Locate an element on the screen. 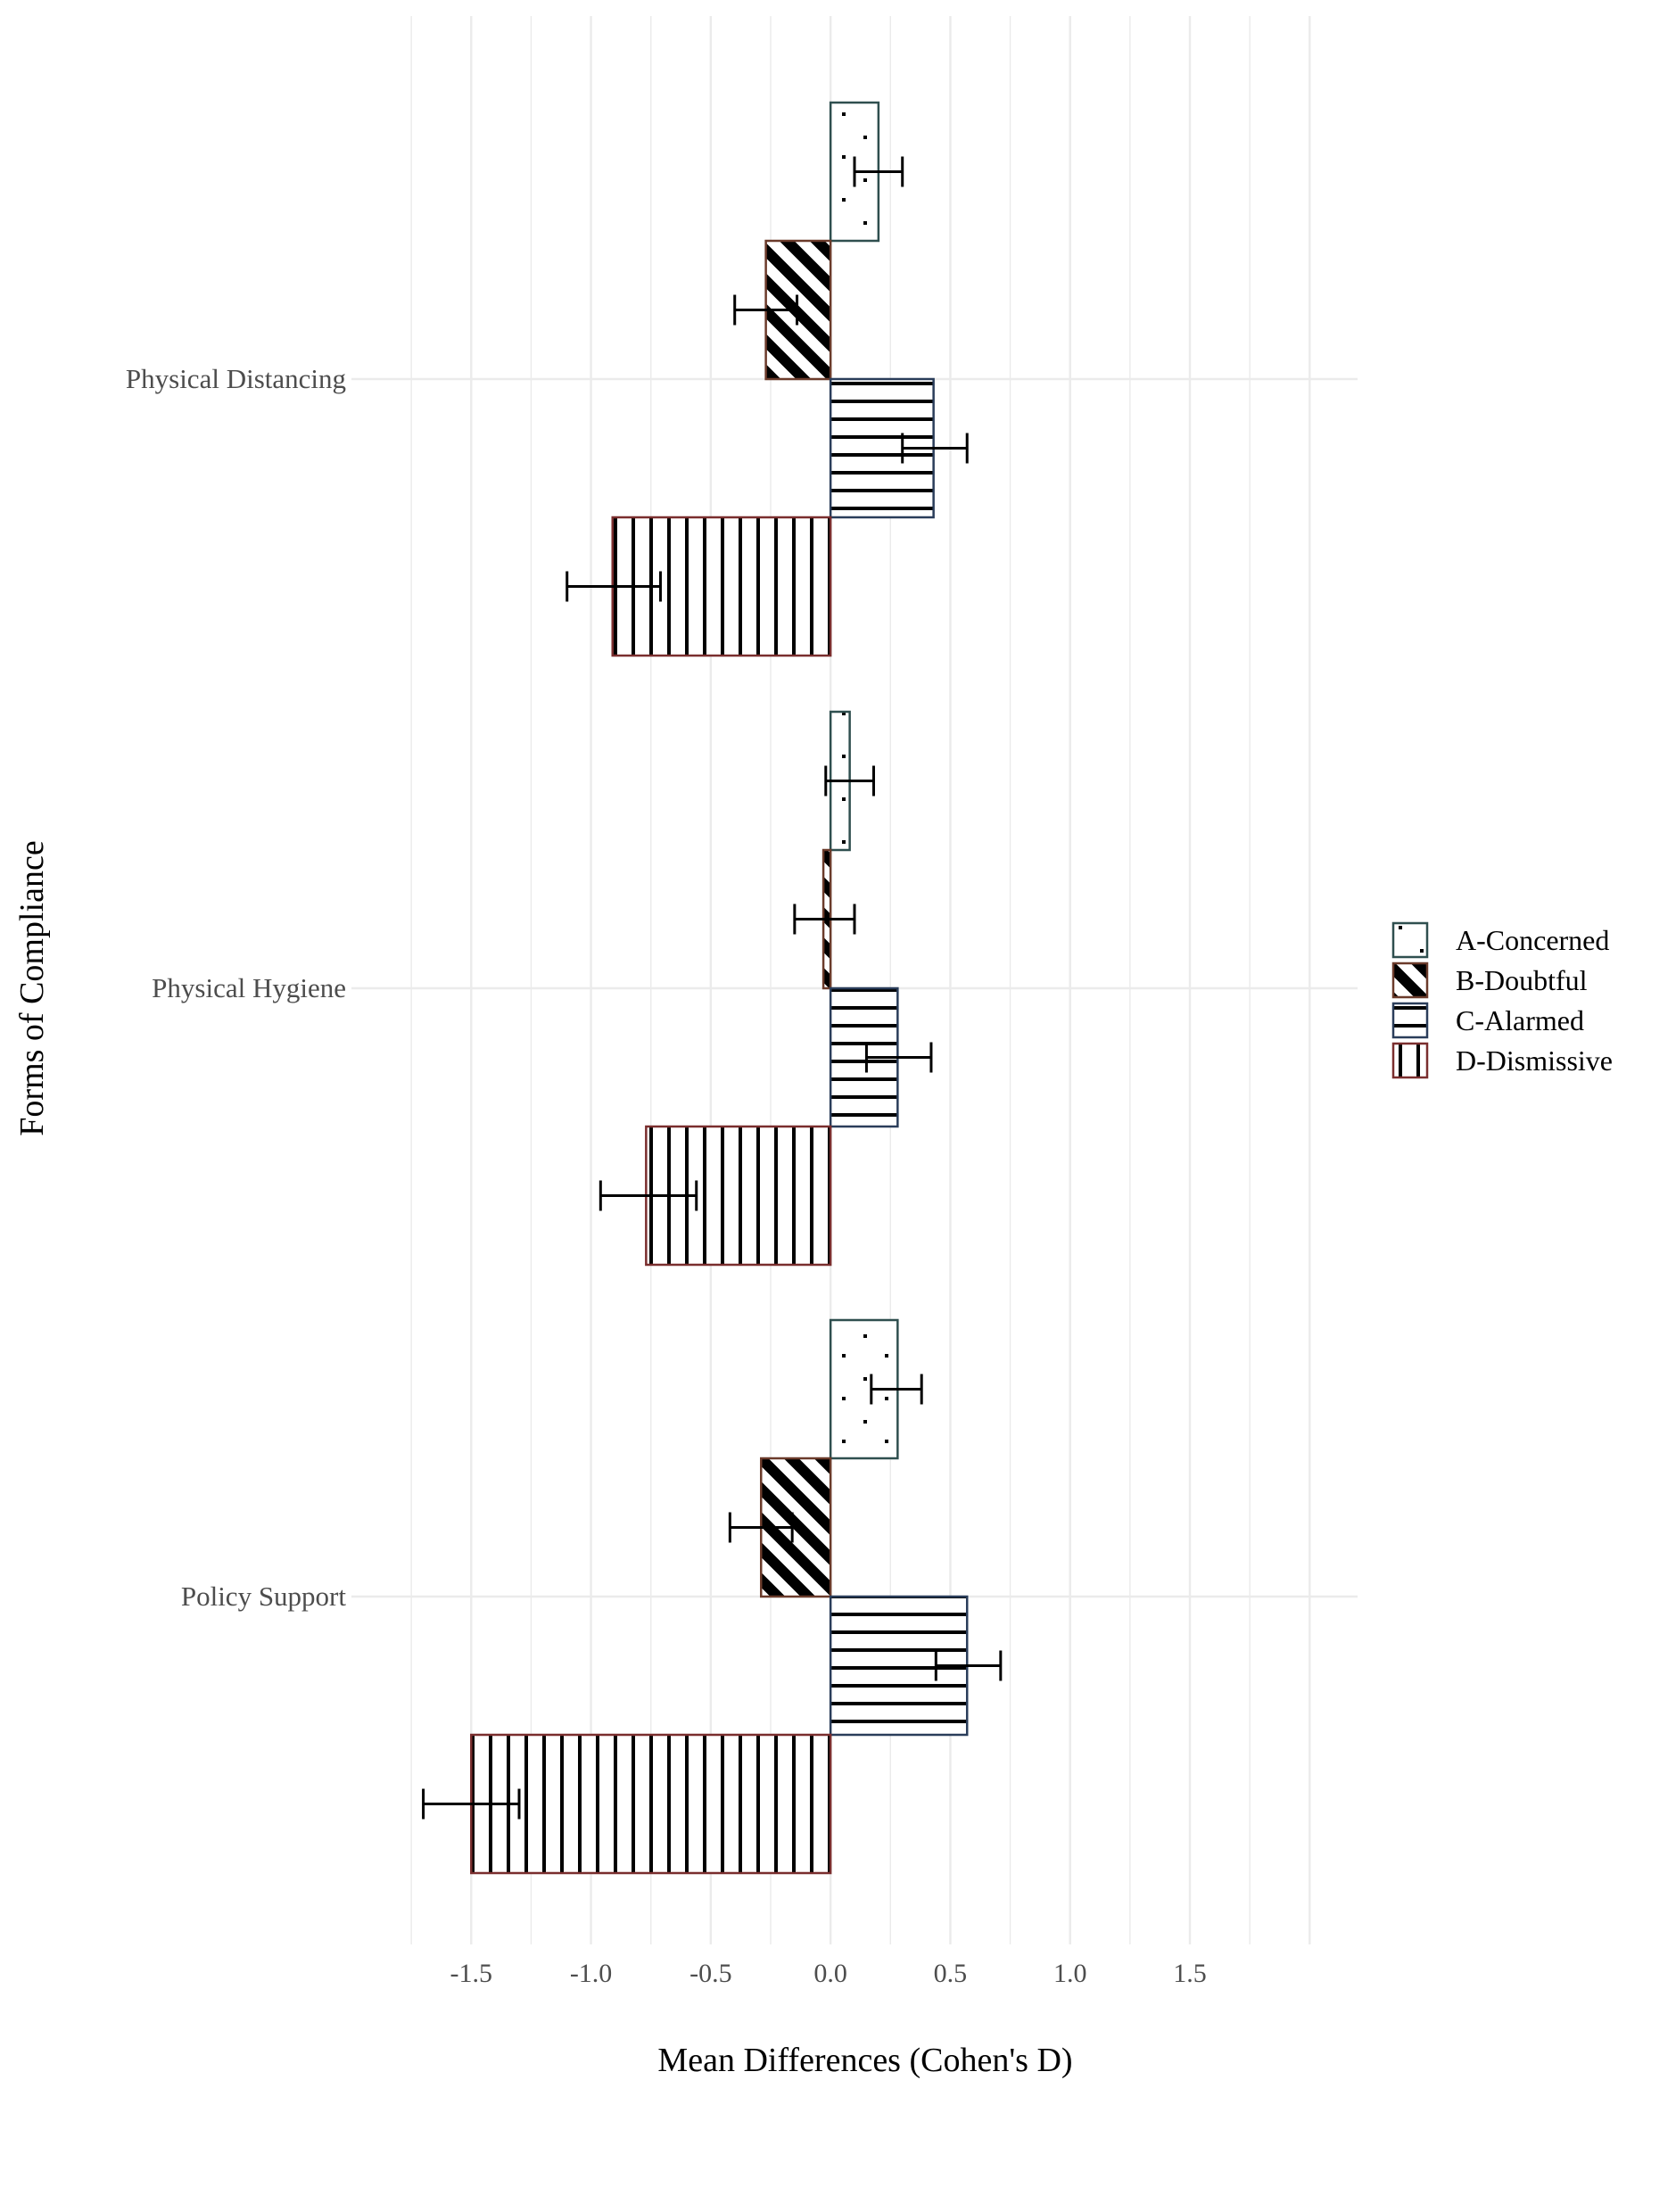  legend-item: A-Concerned is located at coordinates (1500, 940).